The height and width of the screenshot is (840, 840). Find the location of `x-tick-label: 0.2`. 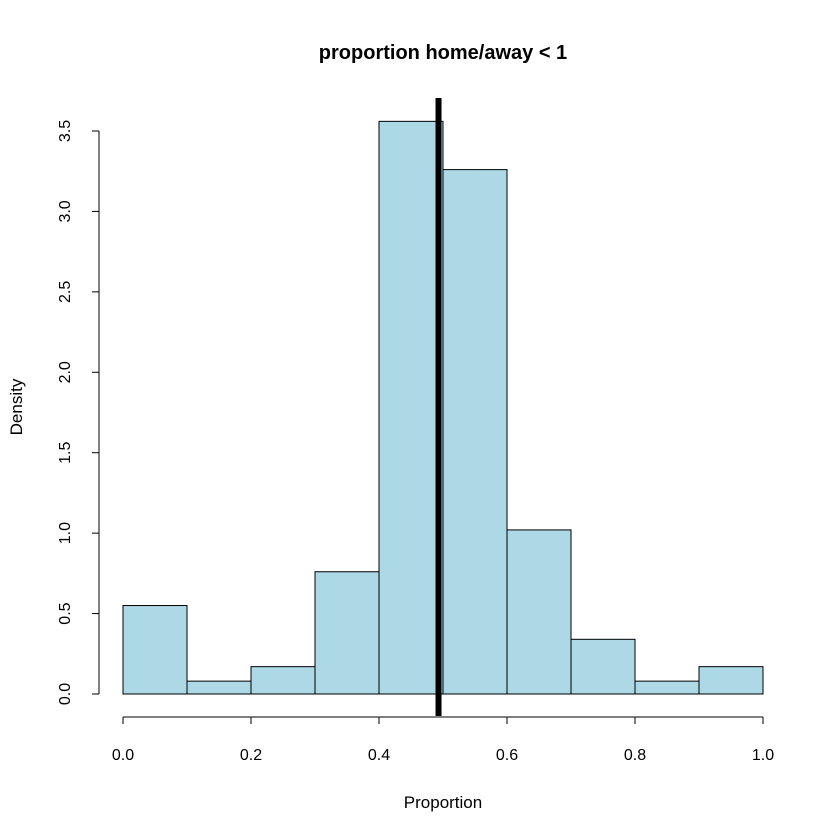

x-tick-label: 0.2 is located at coordinates (251, 755).